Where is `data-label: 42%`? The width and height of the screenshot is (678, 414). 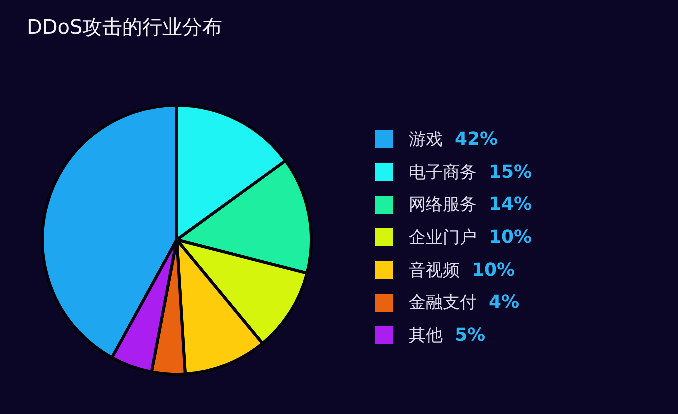 data-label: 42% is located at coordinates (476, 139).